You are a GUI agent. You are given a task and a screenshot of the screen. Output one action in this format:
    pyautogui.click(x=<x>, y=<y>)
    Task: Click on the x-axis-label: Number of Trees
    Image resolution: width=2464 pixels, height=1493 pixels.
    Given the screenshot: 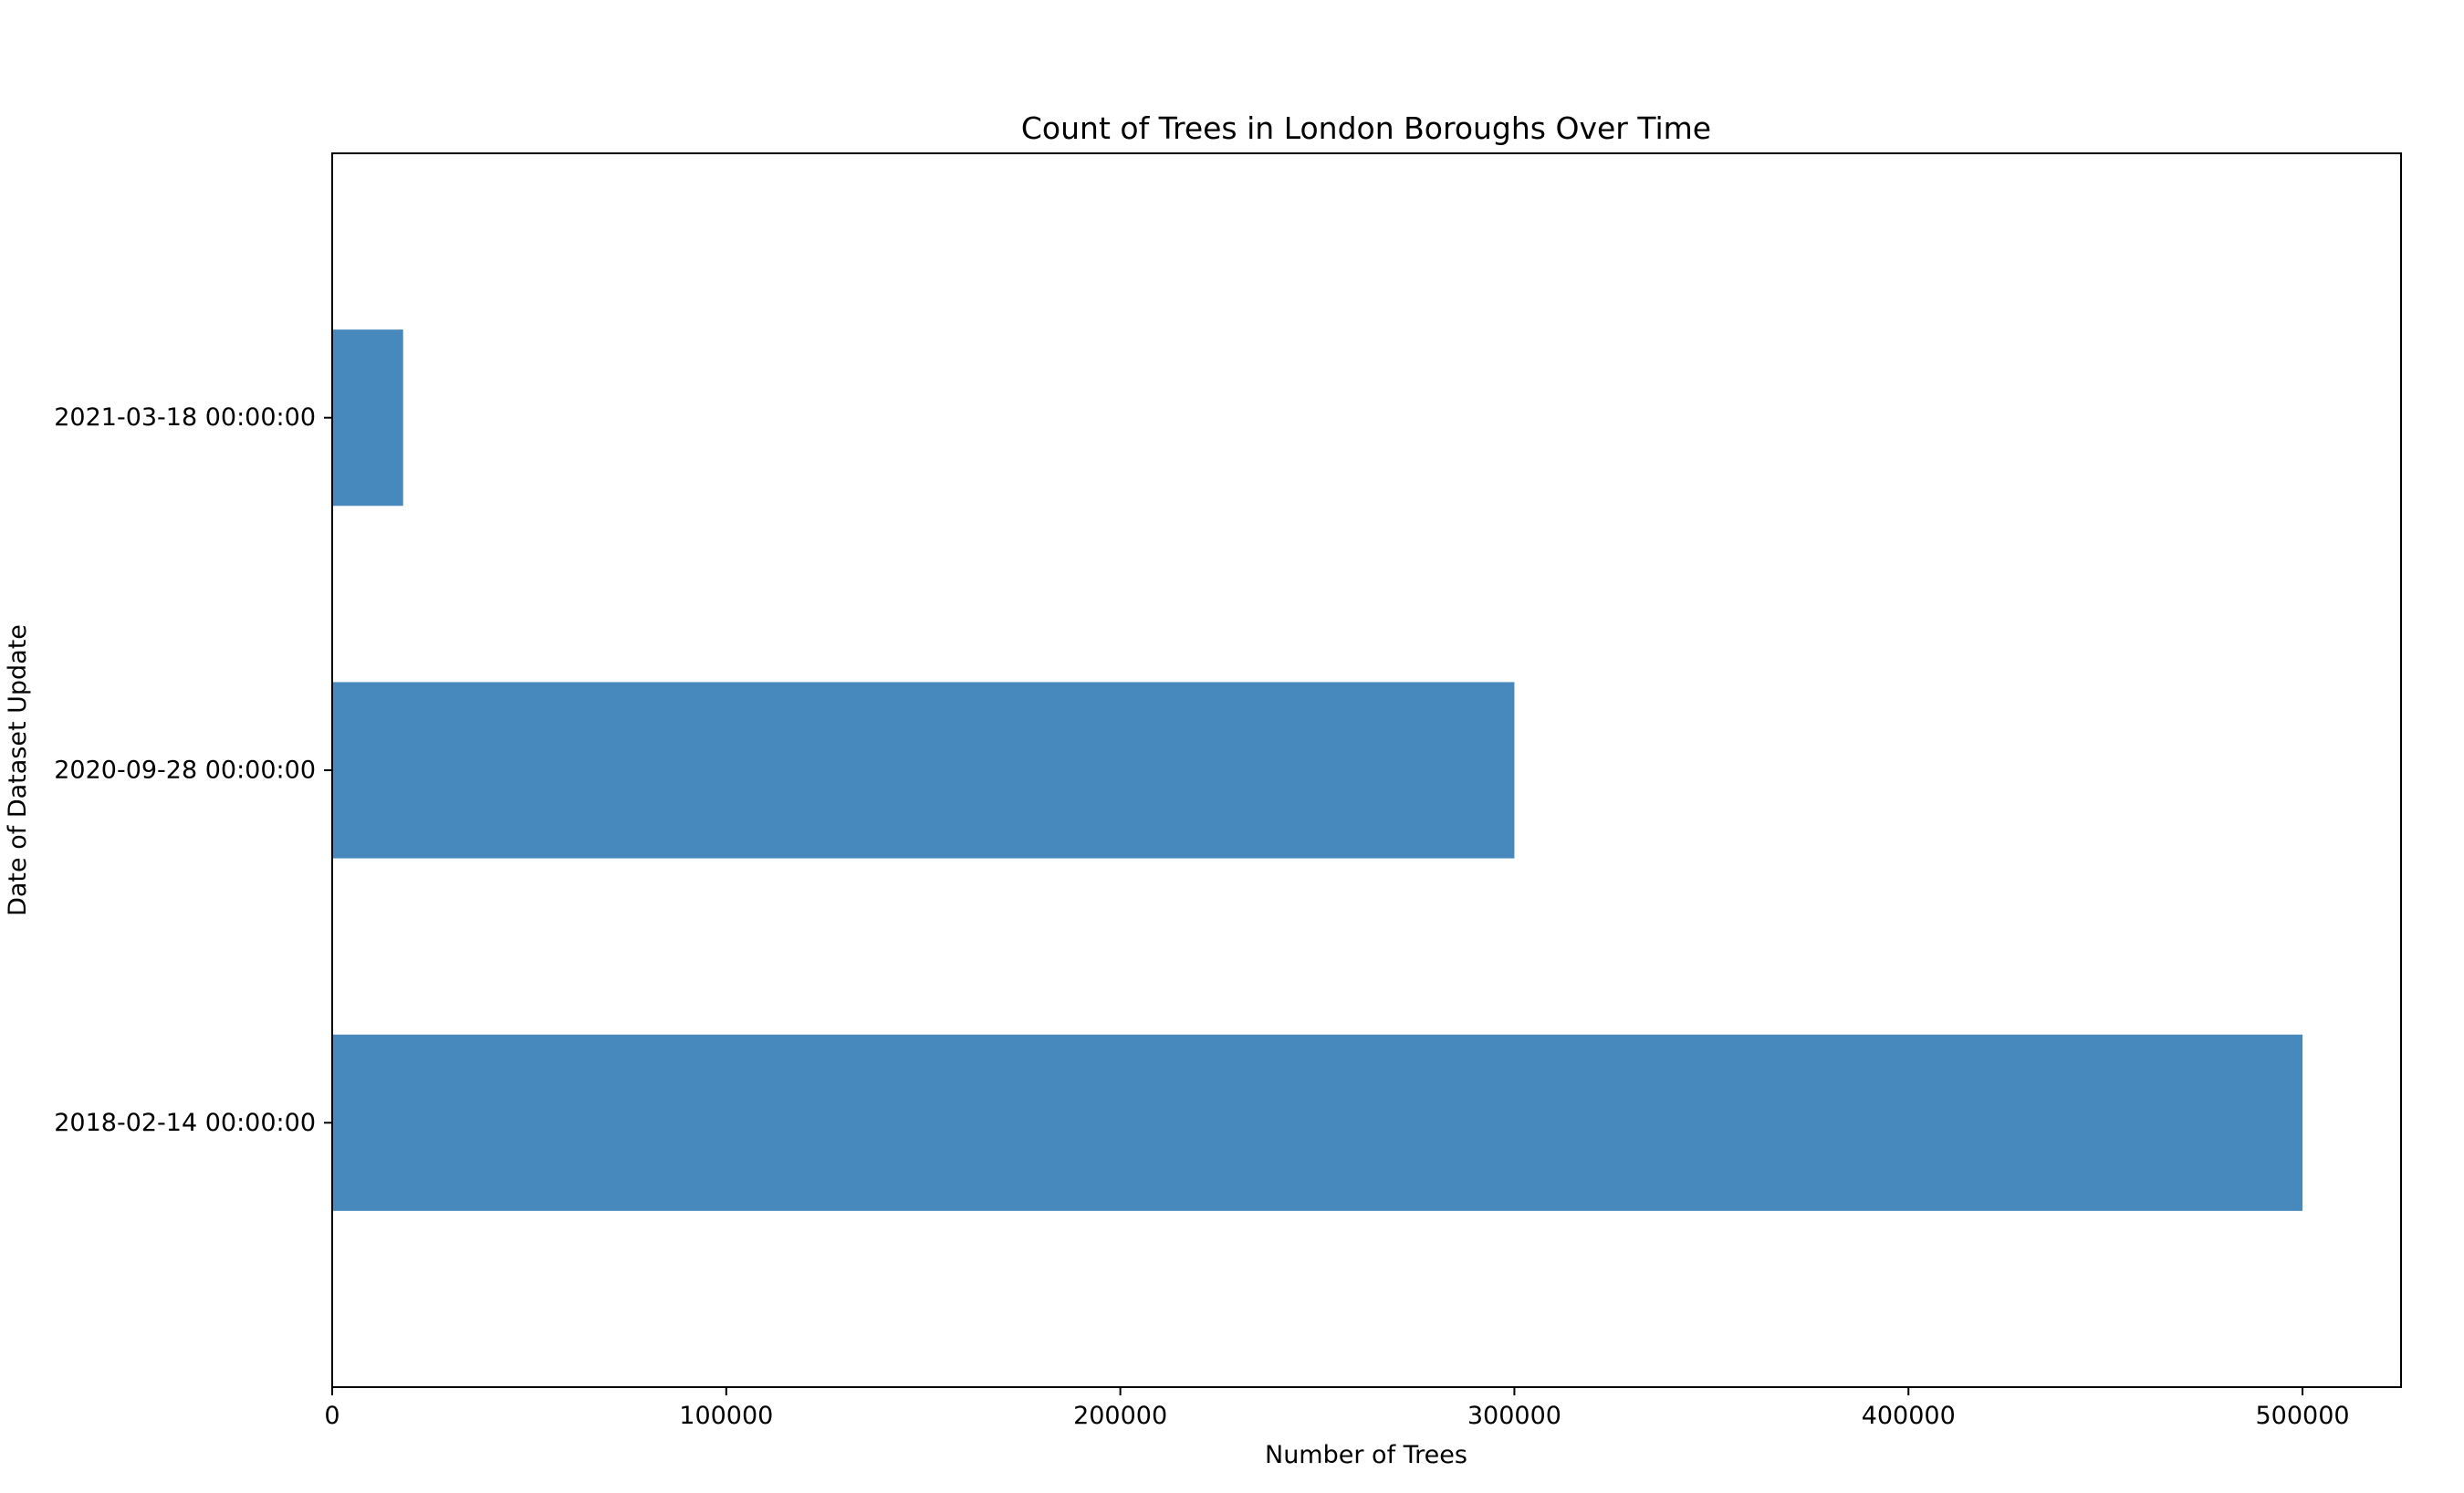 What is the action you would take?
    pyautogui.click(x=1366, y=1455)
    